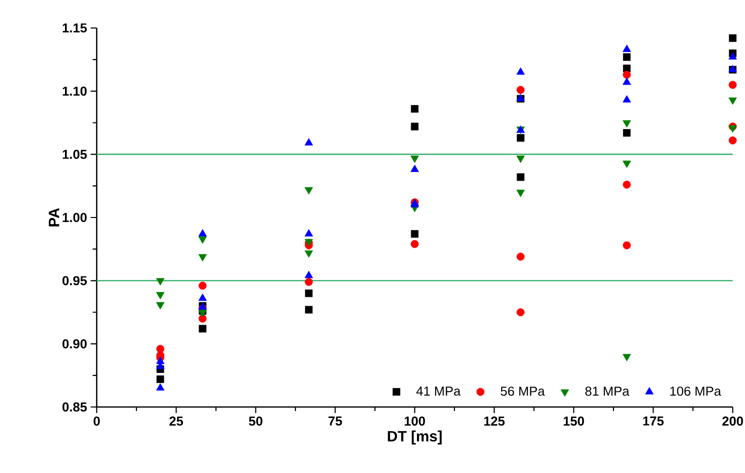 Image resolution: width=745 pixels, height=473 pixels. I want to click on x-tick-label: 50, so click(255, 421).